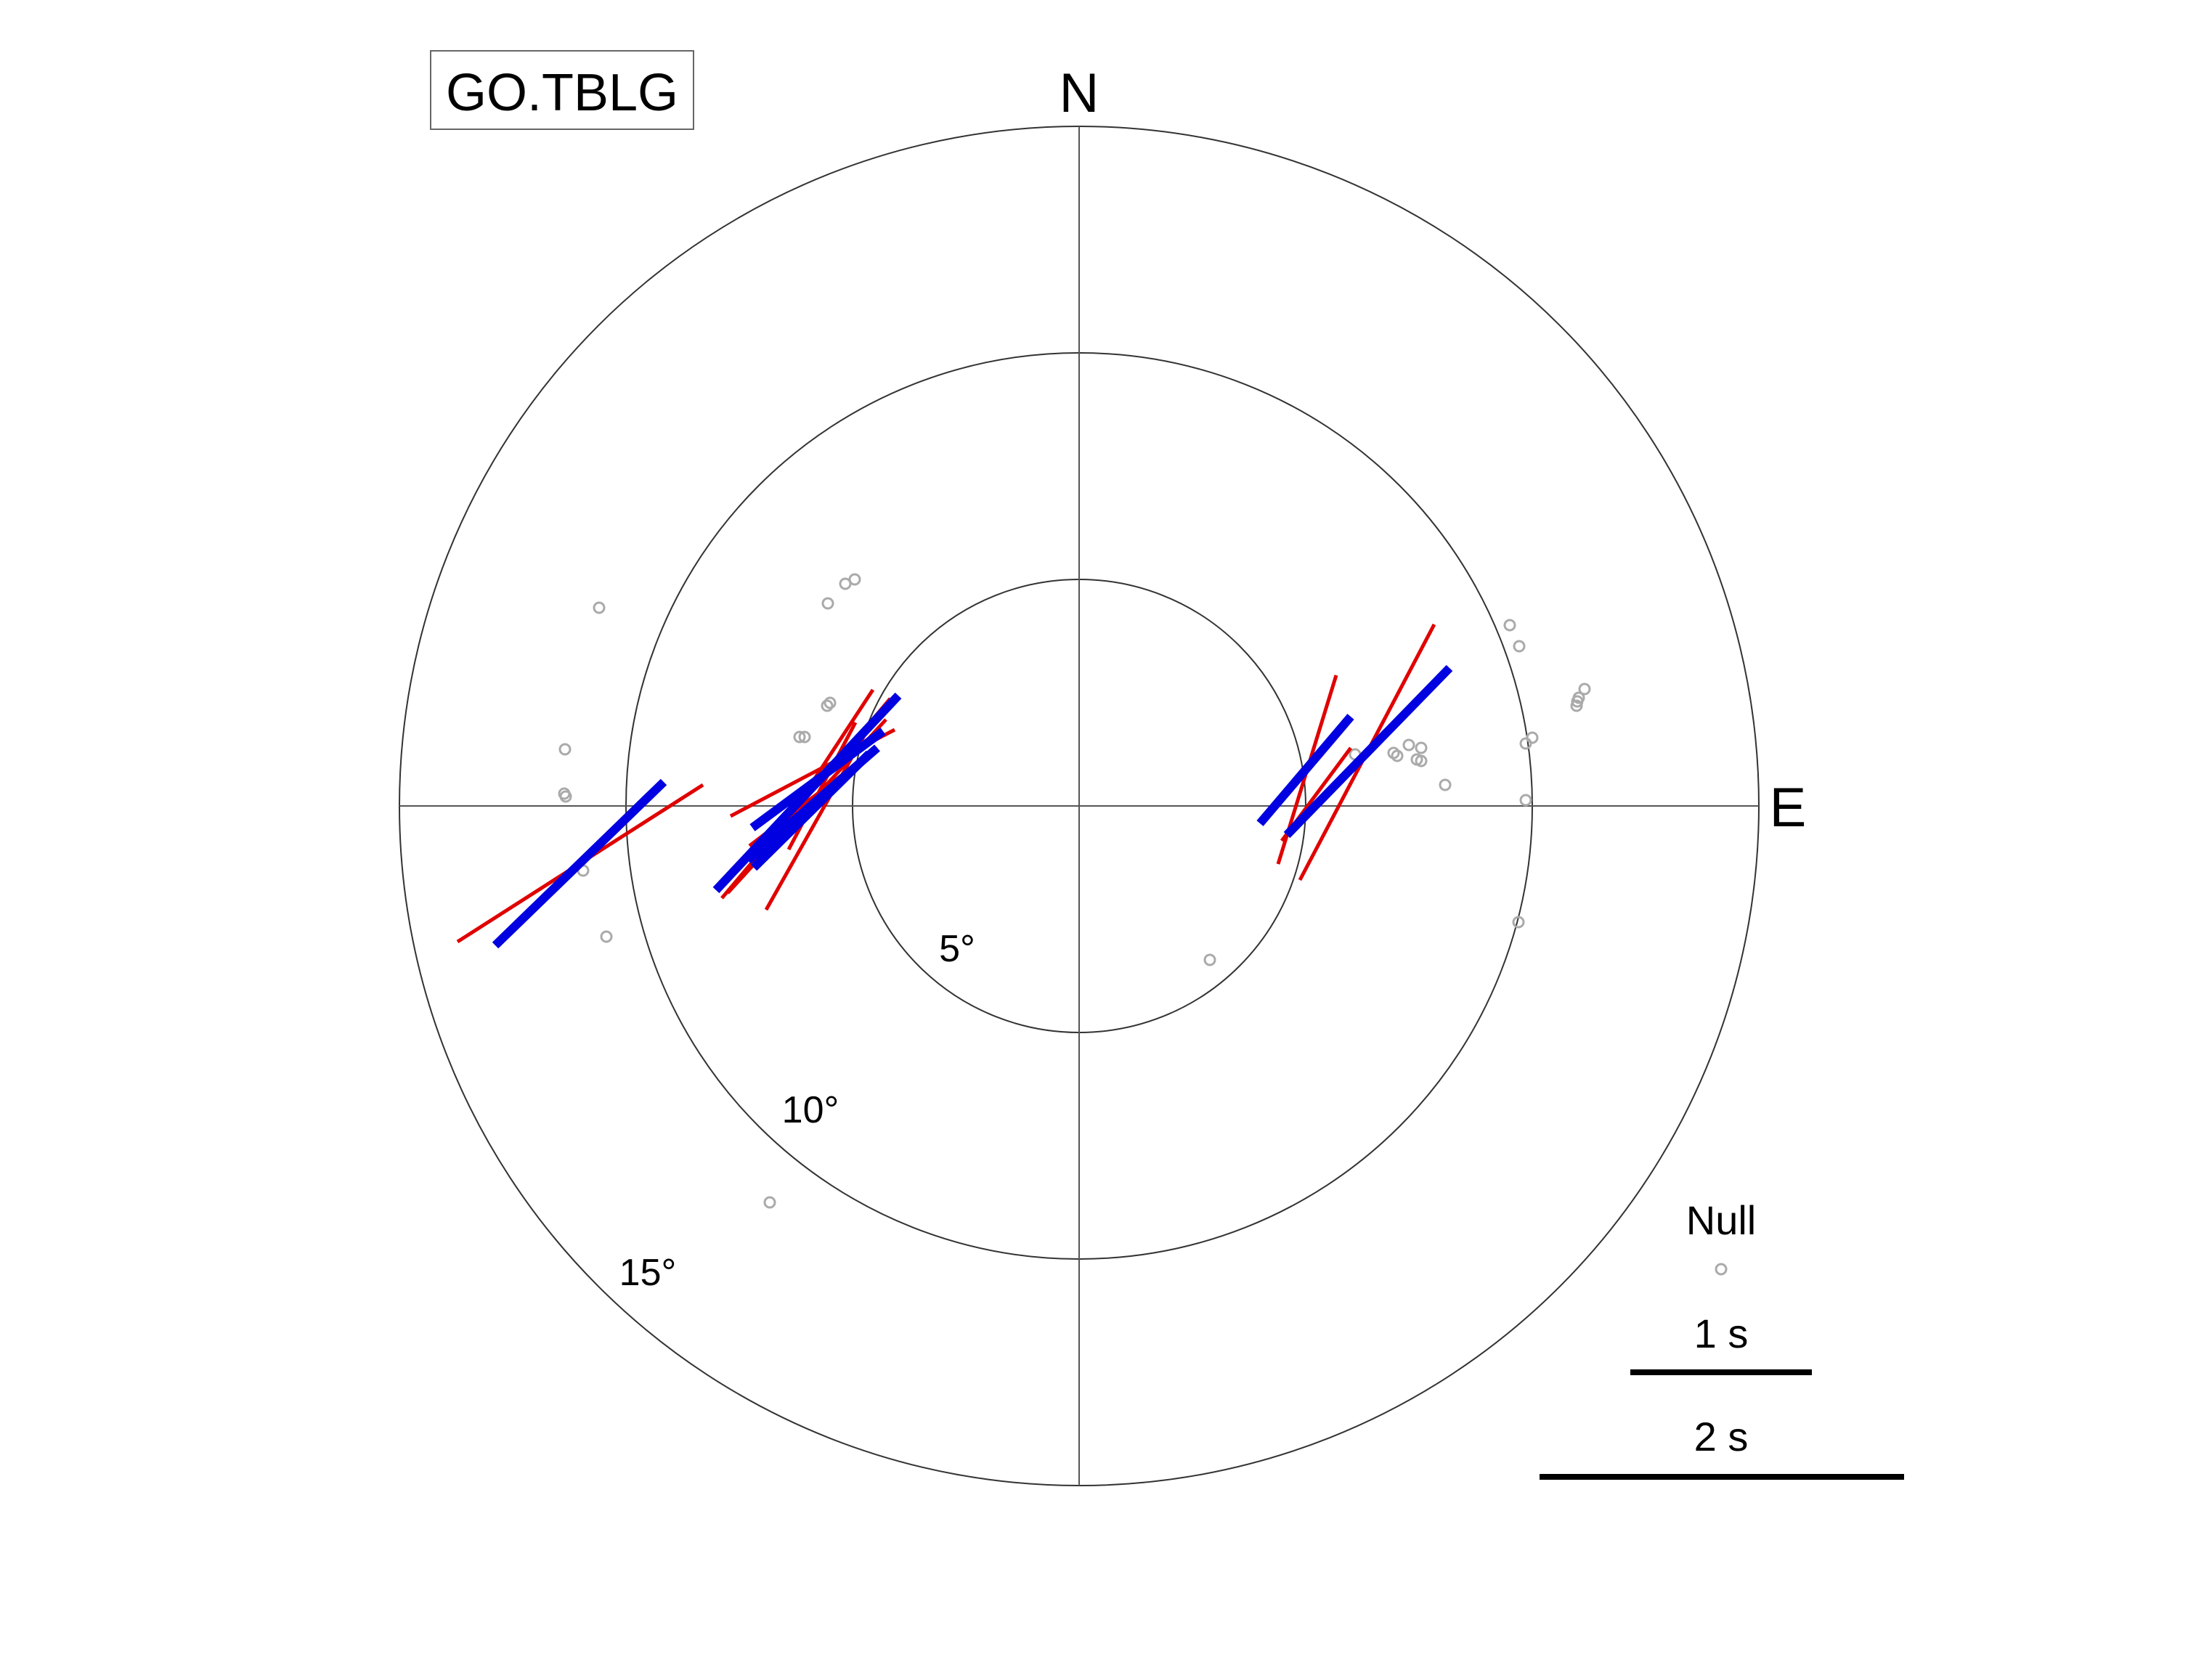  I want to click on legend-scale-2-label: 2 s, so click(1722, 1436).